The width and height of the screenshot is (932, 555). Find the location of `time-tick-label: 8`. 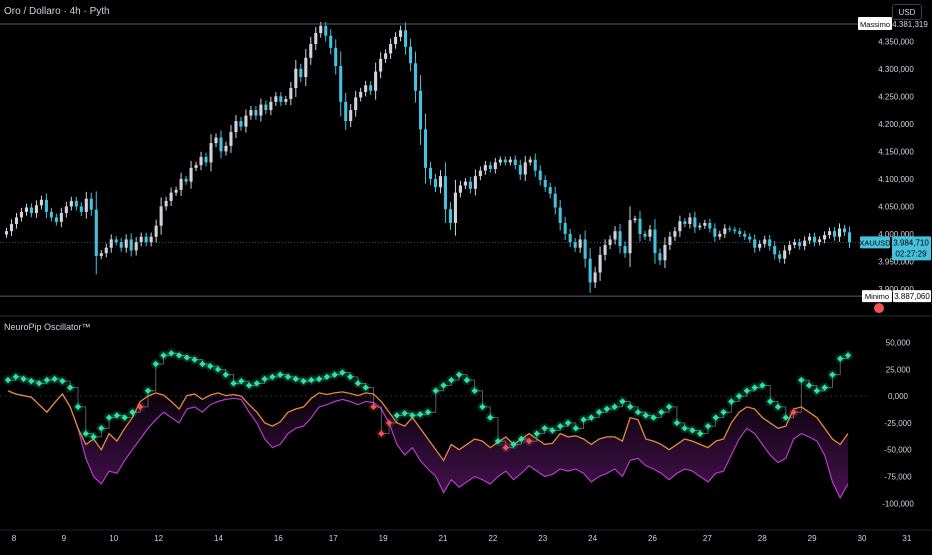

time-tick-label: 8 is located at coordinates (14, 538).